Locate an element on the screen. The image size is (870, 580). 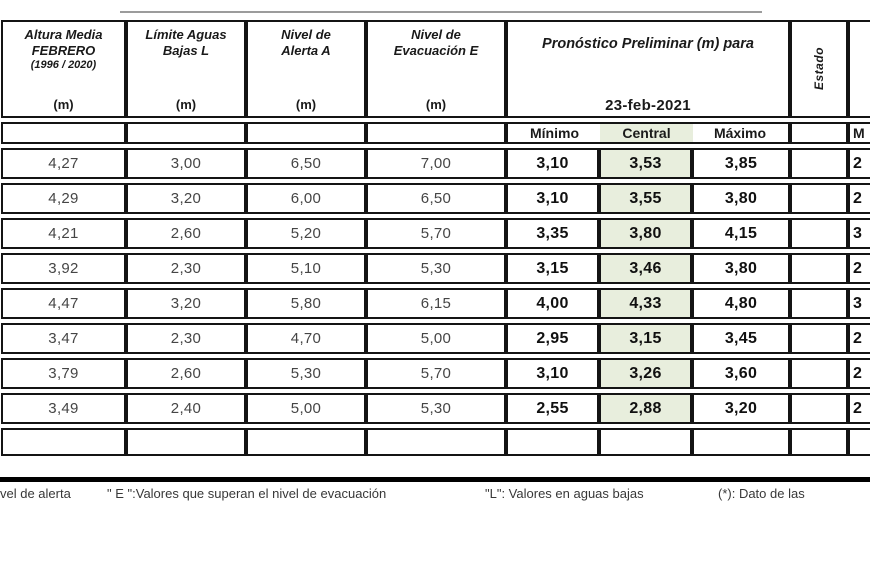
table-cell: 6,15 is located at coordinates (436, 303).